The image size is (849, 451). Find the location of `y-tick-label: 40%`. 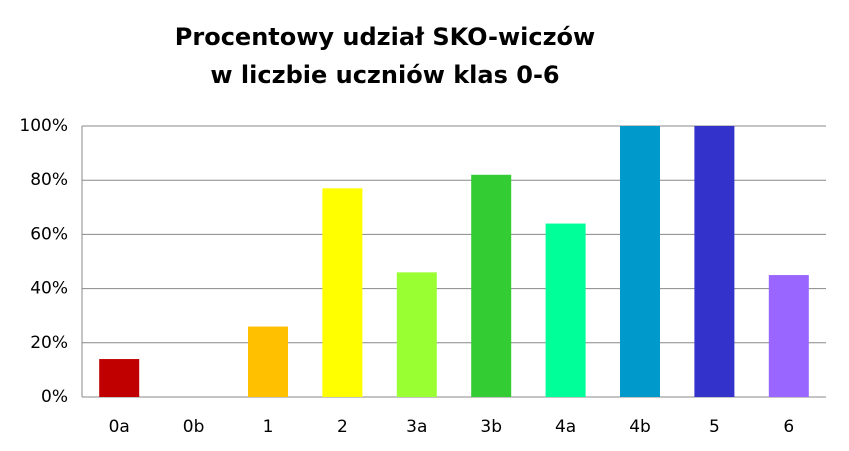

y-tick-label: 40% is located at coordinates (49, 289).